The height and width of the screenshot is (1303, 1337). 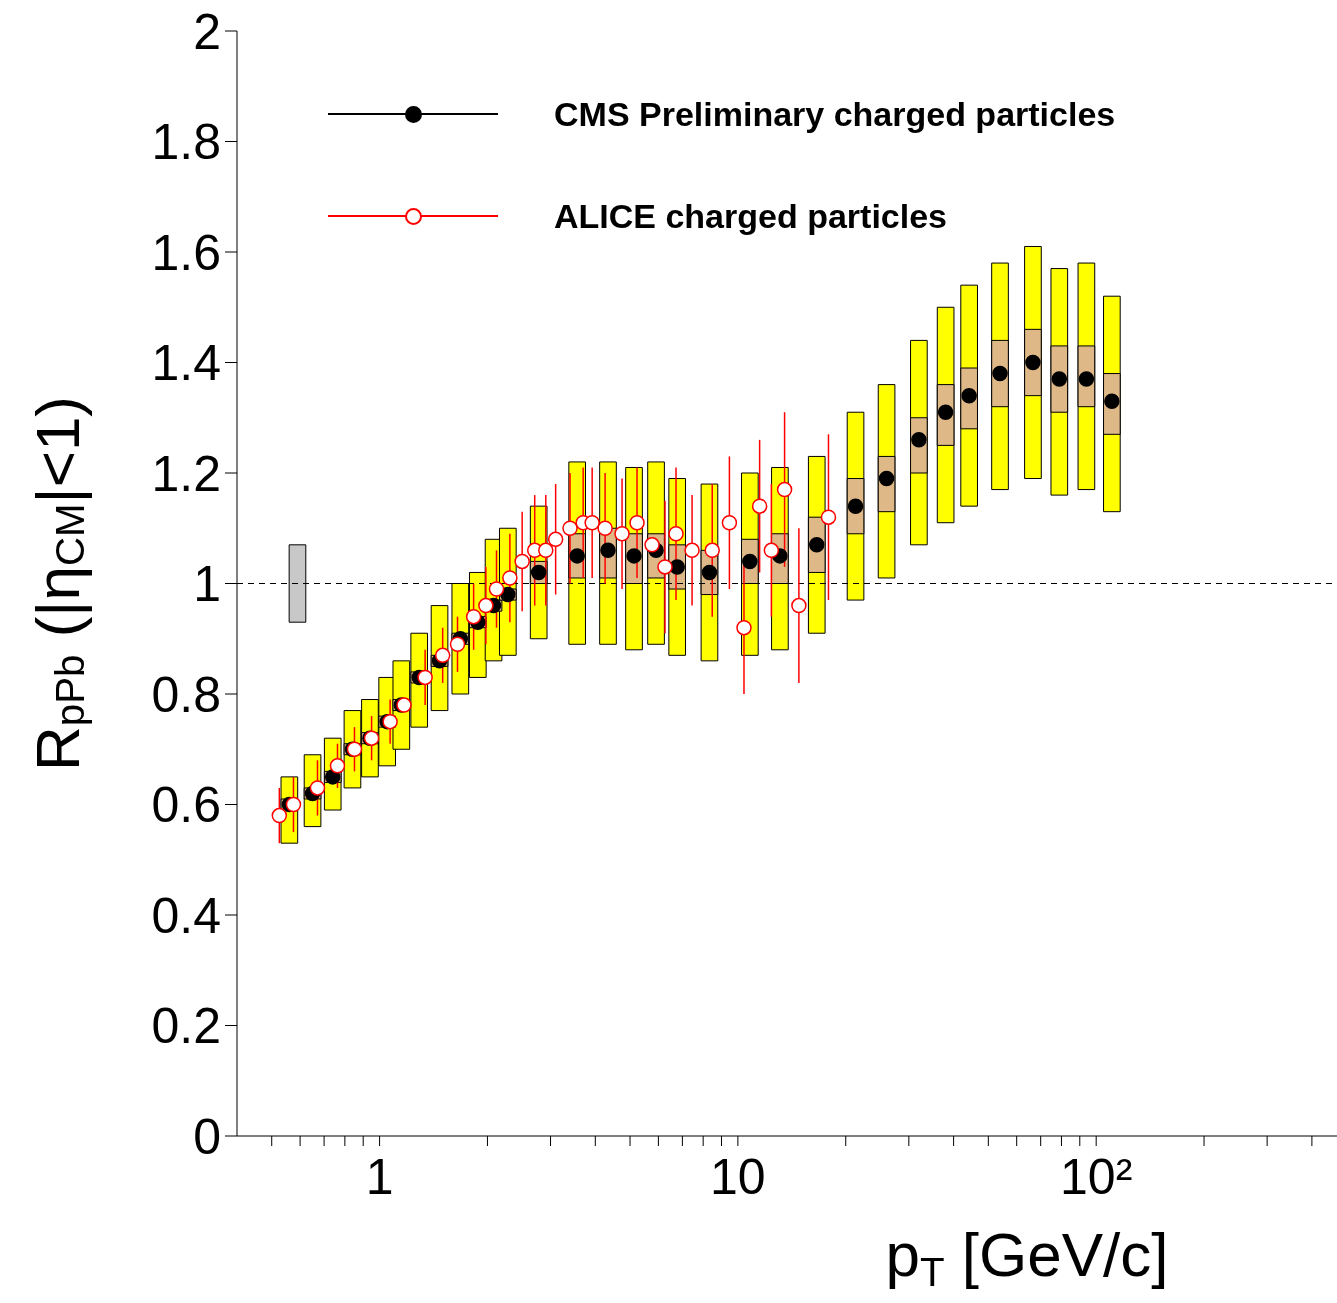 What do you see at coordinates (186, 473) in the screenshot?
I see `y-tick-label: 1.2` at bounding box center [186, 473].